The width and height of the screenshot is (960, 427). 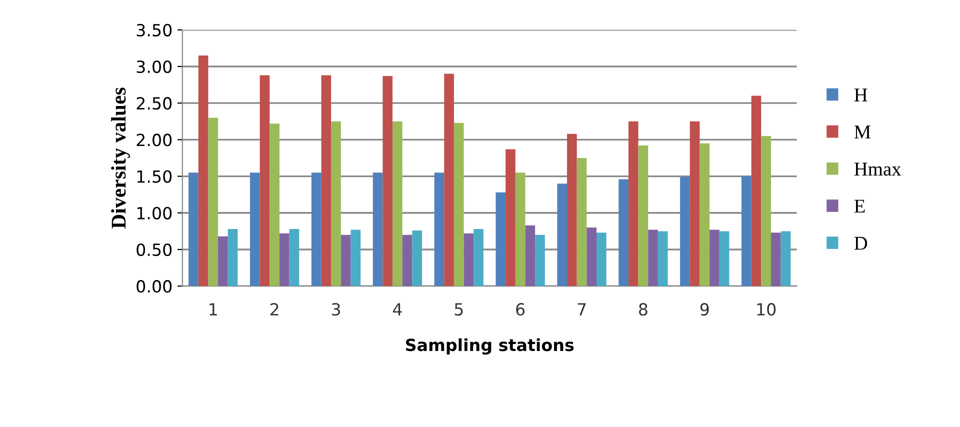 What do you see at coordinates (862, 132) in the screenshot?
I see `legend-label: M` at bounding box center [862, 132].